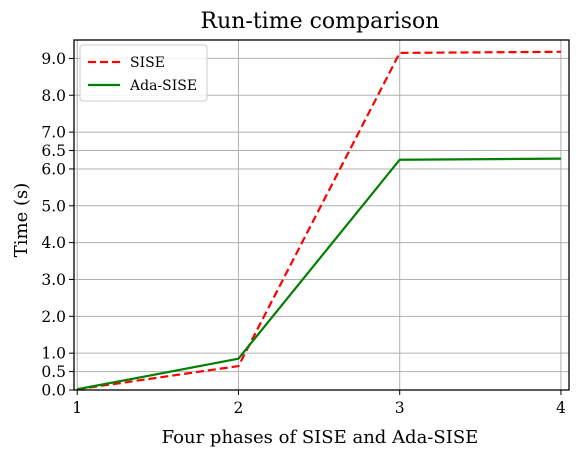 This screenshot has width=581, height=457. Describe the element at coordinates (53, 151) in the screenshot. I see `y-tick-label-8: 6.5` at that location.